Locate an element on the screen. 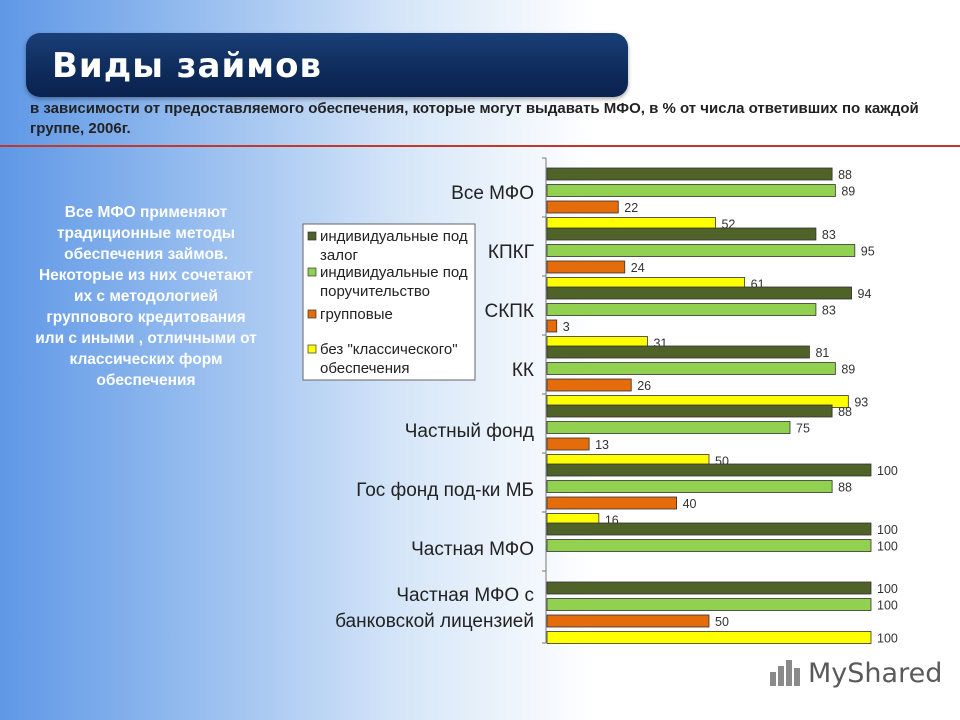  category-label: Частная МФО is located at coordinates (472, 549).